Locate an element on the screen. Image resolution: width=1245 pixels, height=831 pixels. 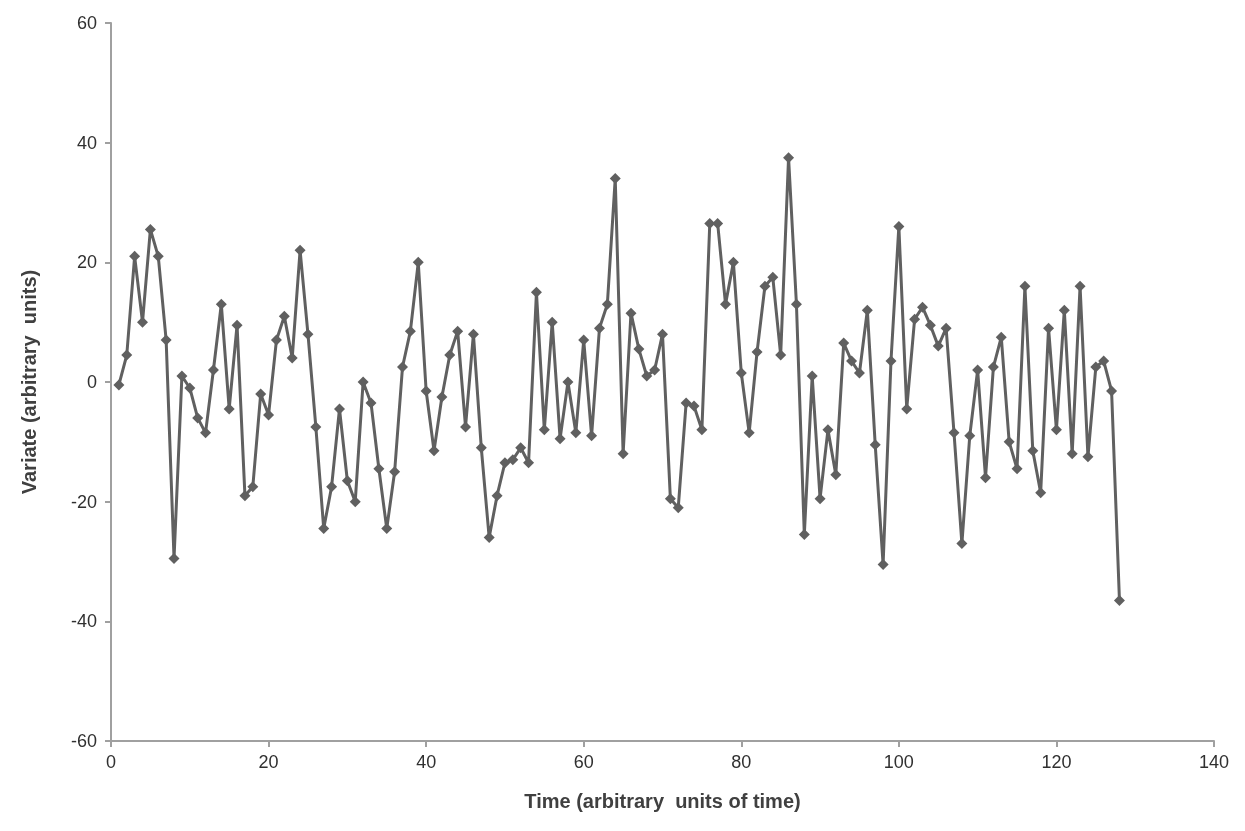
x-tick-label: 0 is located at coordinates (111, 762).